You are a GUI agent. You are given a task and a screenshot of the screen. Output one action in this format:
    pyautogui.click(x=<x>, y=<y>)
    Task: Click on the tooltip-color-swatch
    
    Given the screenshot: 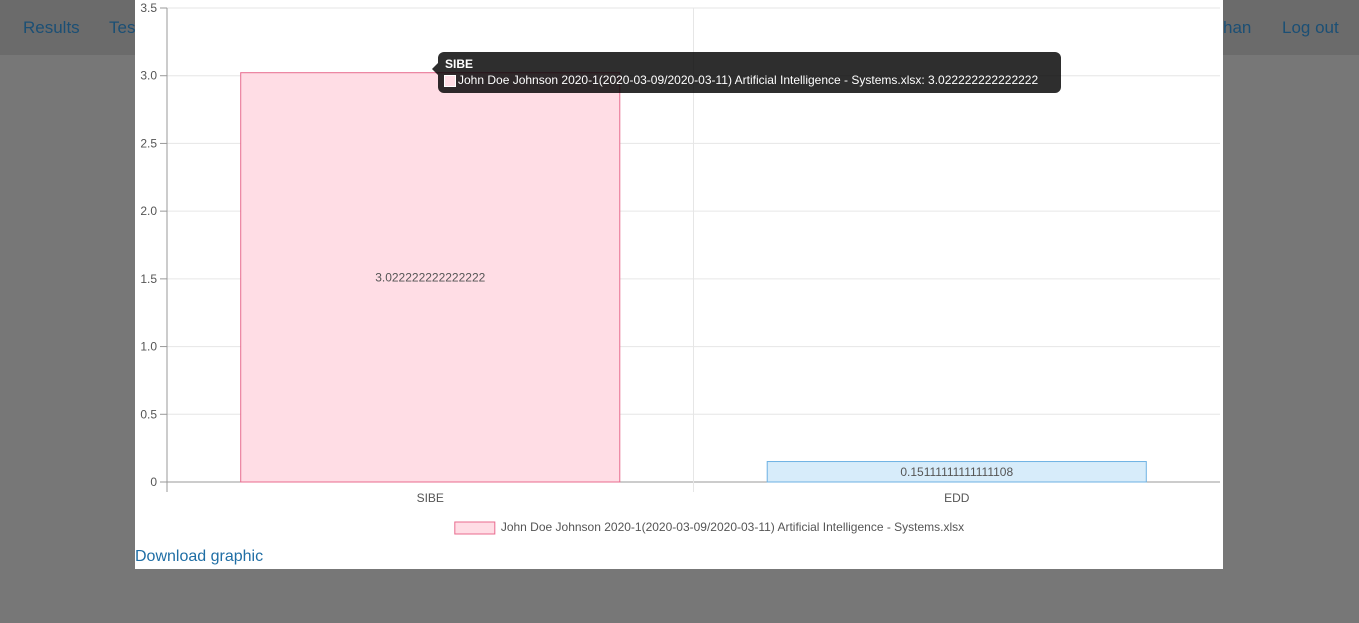 What is the action you would take?
    pyautogui.click(x=450, y=81)
    